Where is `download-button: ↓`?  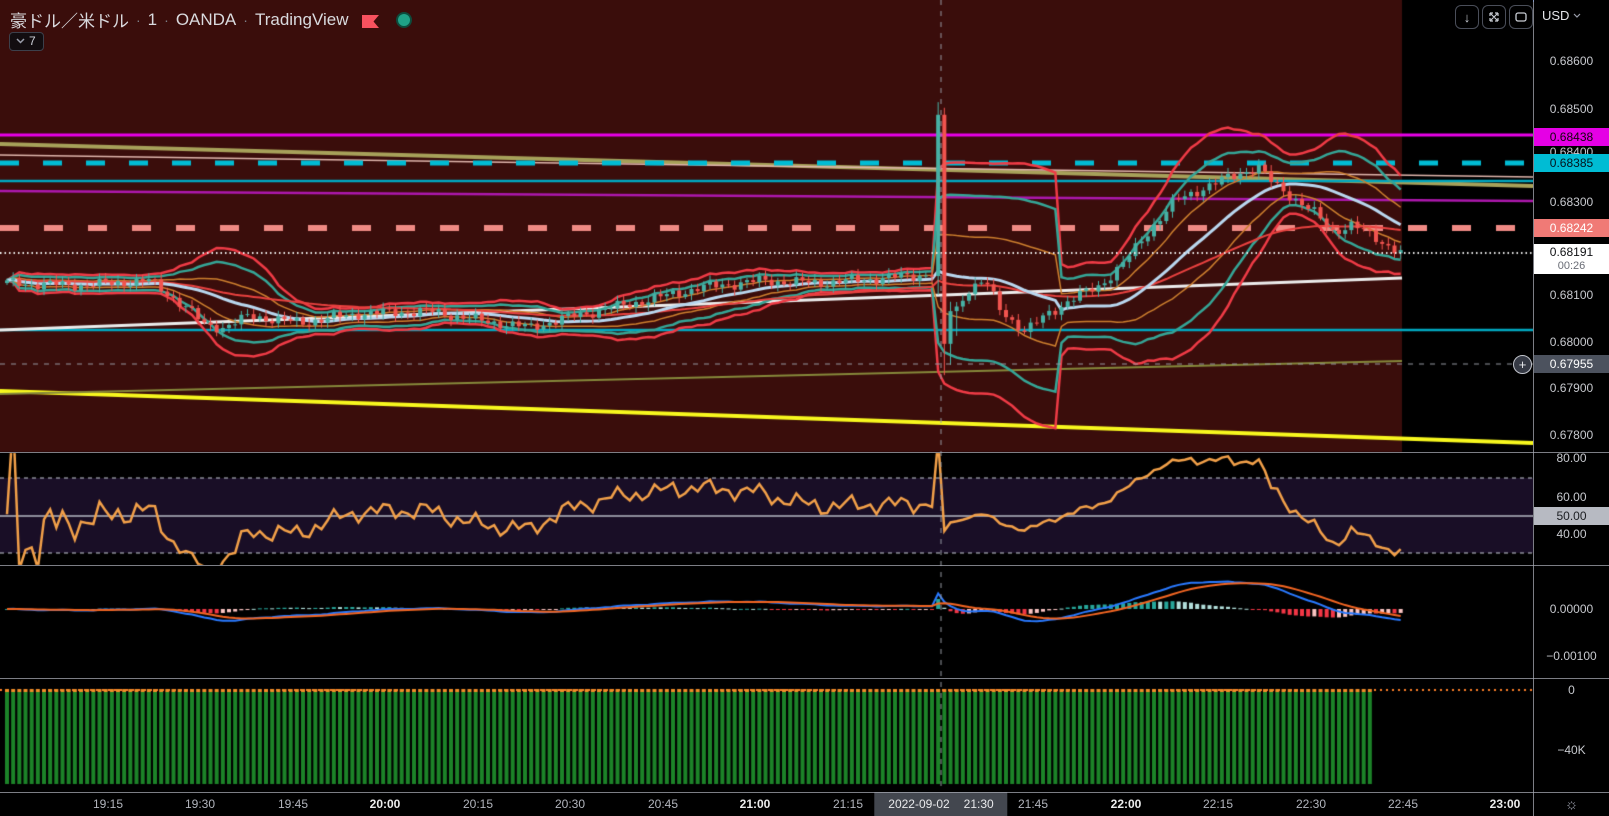 download-button: ↓ is located at coordinates (1467, 17).